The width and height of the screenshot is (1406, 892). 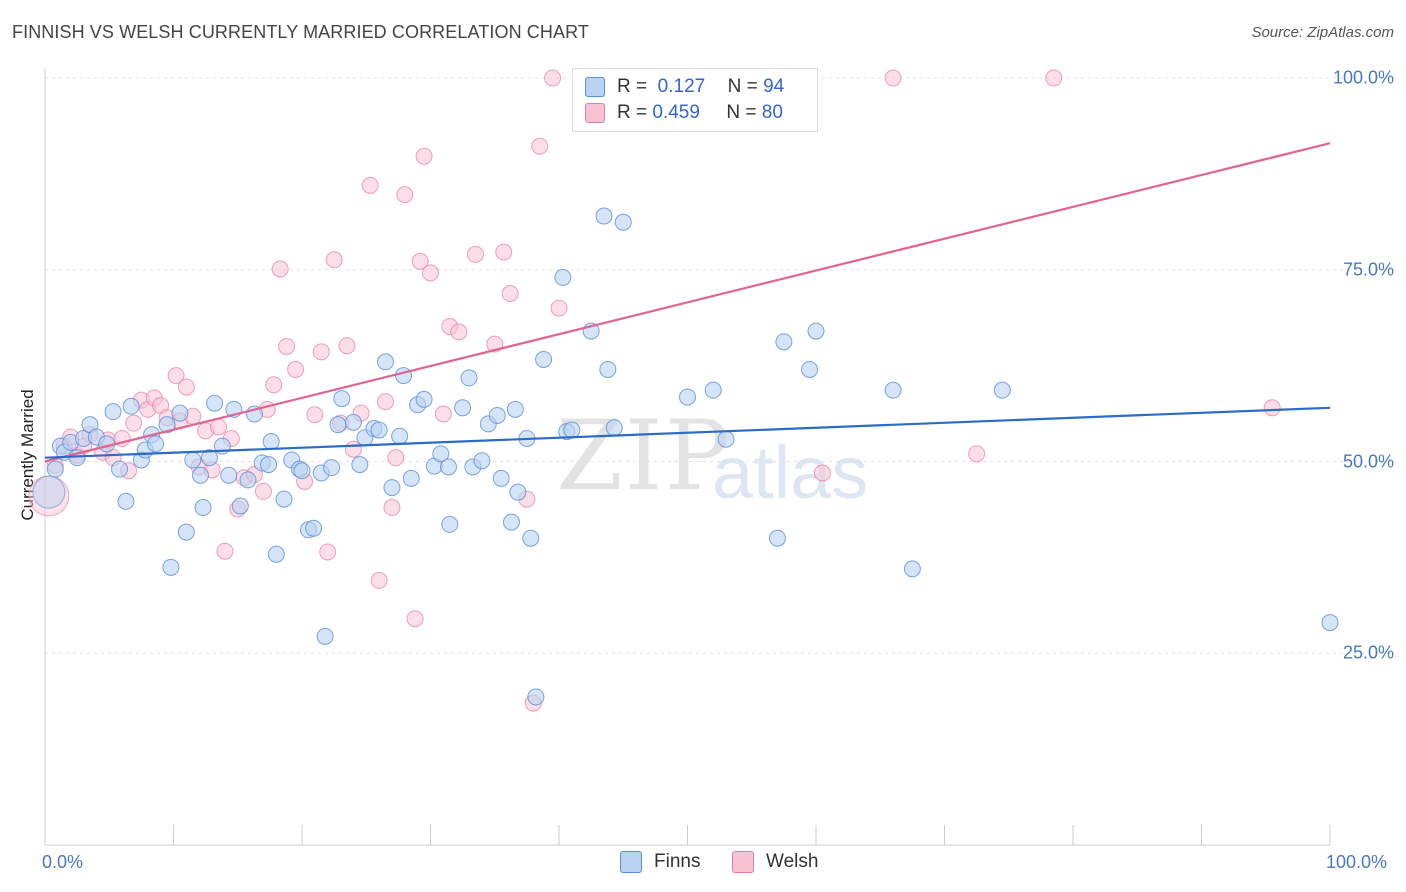 I want to click on x-tick-label-min: 0.0%, so click(x=63, y=862).